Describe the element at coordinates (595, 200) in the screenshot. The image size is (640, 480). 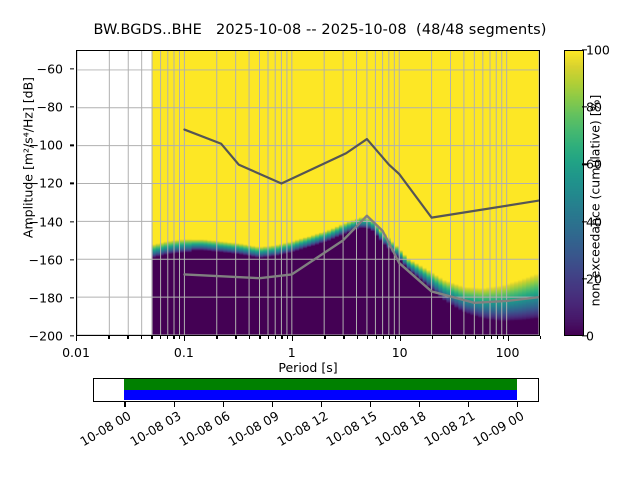
I see `colorbar-label: non-exceedance (cumulative) [%]` at that location.